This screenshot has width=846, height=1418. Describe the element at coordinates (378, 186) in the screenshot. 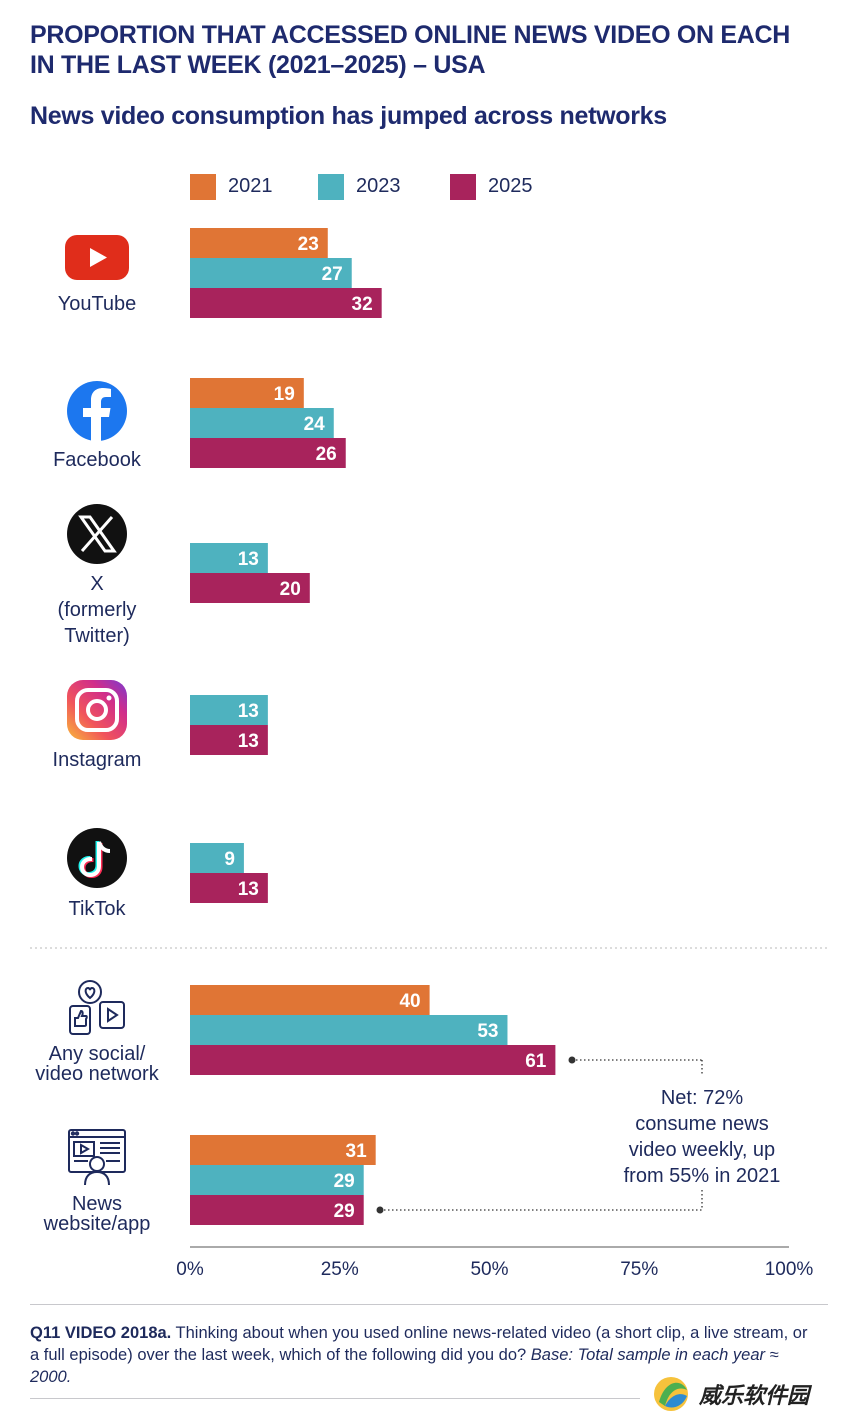

I see `legend-label-2023: 2023` at that location.